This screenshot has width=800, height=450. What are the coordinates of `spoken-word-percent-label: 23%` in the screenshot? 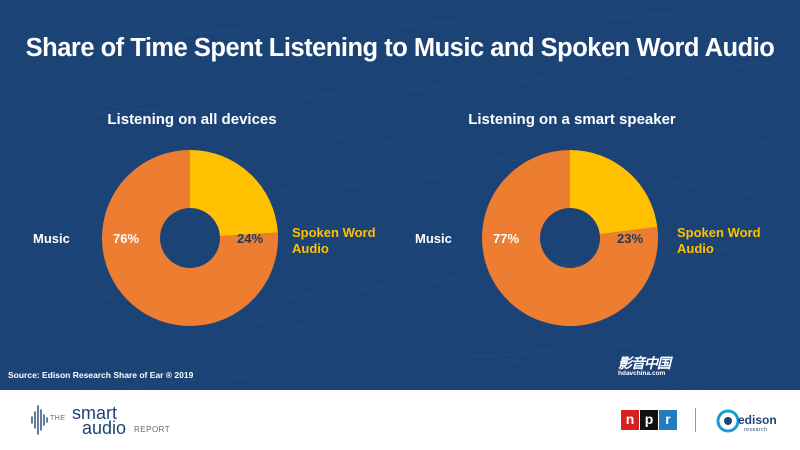 It's located at (630, 238).